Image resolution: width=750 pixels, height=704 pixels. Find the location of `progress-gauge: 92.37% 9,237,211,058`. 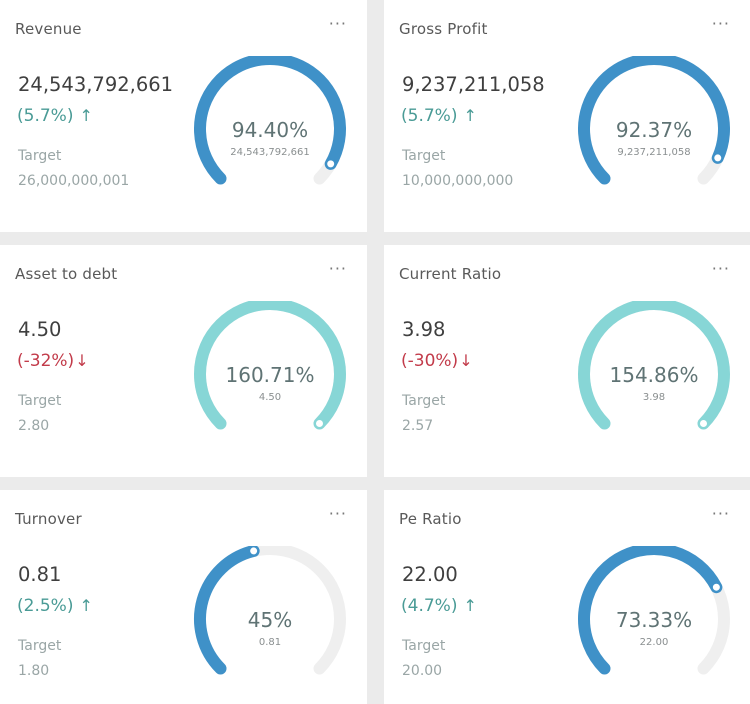

progress-gauge: 92.37% 9,237,211,058 is located at coordinates (654, 126).